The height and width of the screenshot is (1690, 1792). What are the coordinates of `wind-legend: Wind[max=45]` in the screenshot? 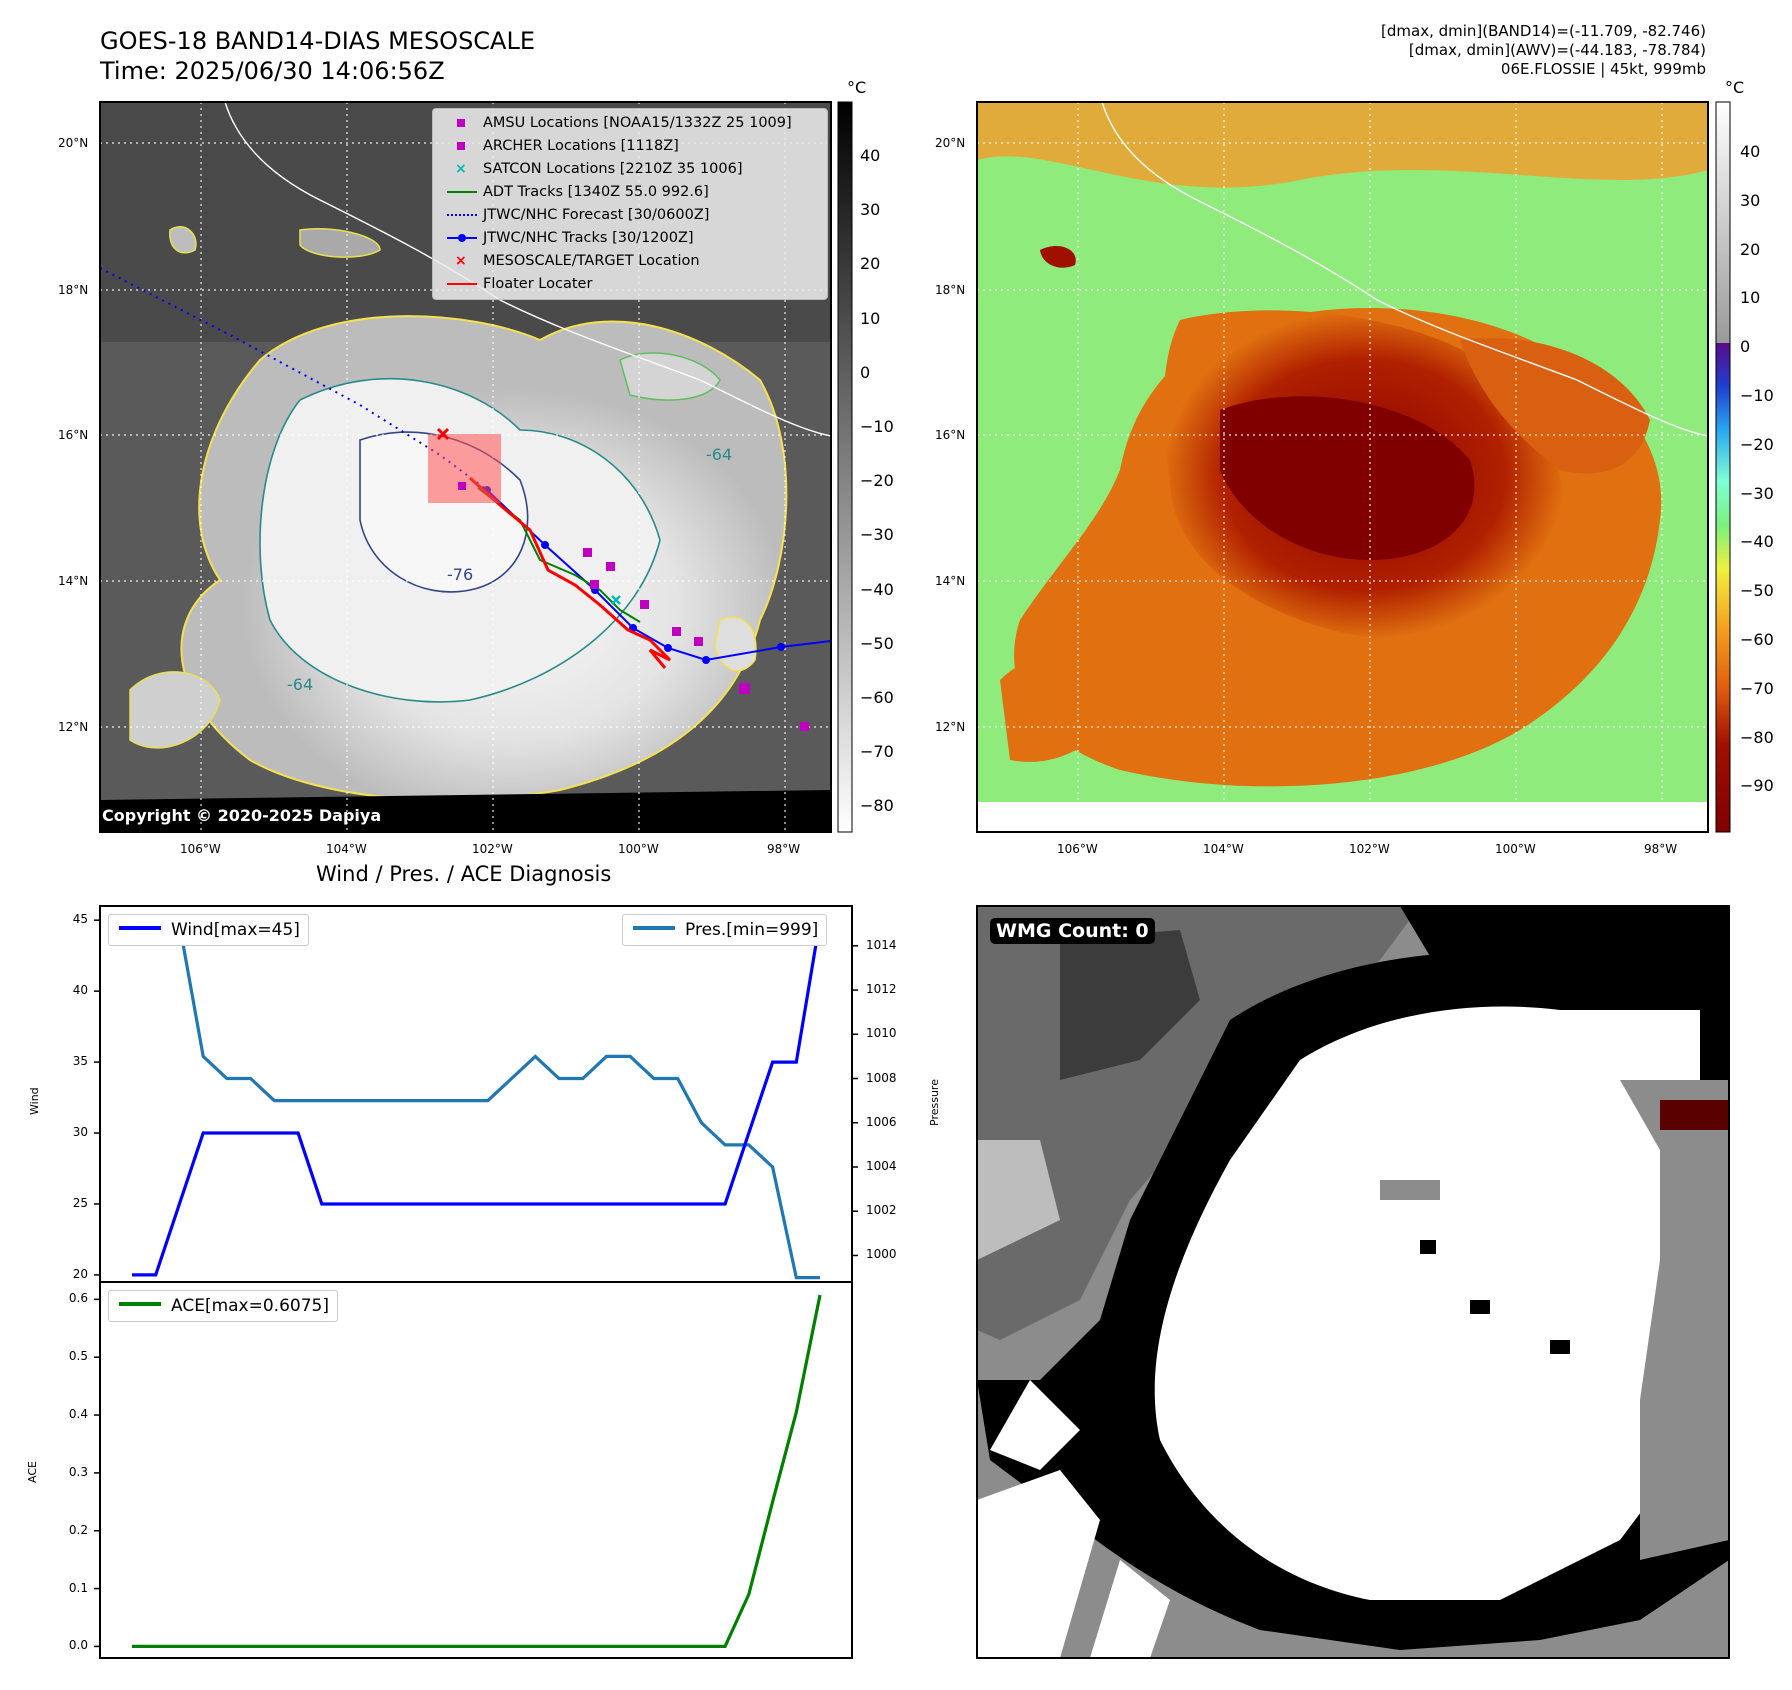 It's located at (208, 930).